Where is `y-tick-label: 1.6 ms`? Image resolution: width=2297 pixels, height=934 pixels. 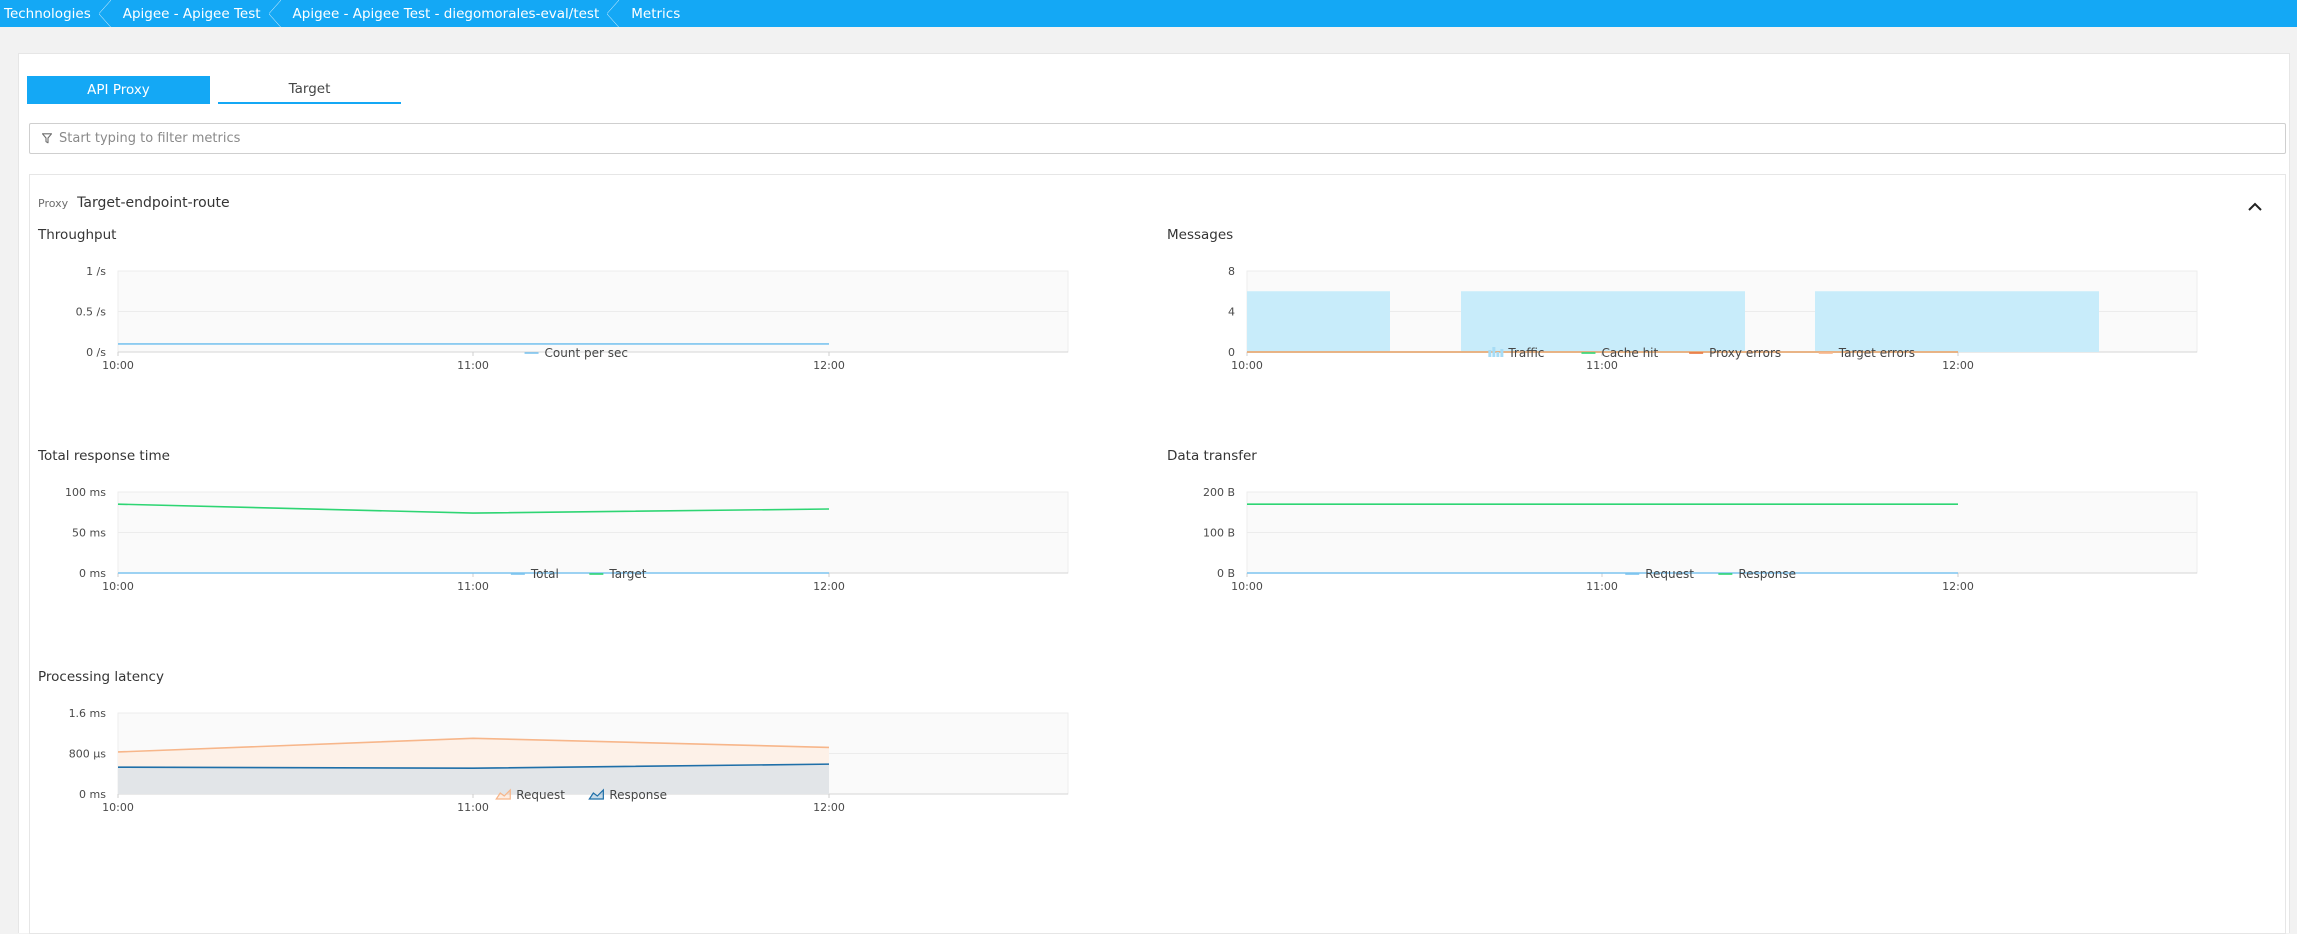
y-tick-label: 1.6 ms is located at coordinates (88, 713).